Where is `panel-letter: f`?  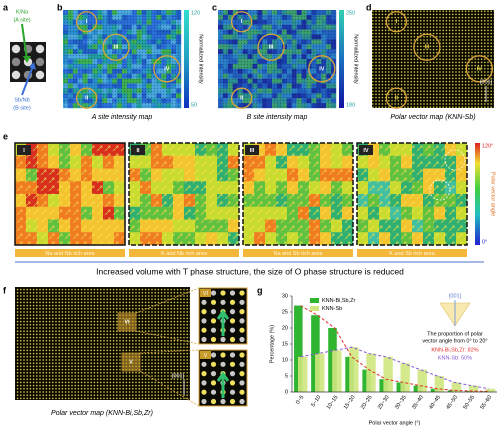 panel-letter: f is located at coordinates (5, 290).